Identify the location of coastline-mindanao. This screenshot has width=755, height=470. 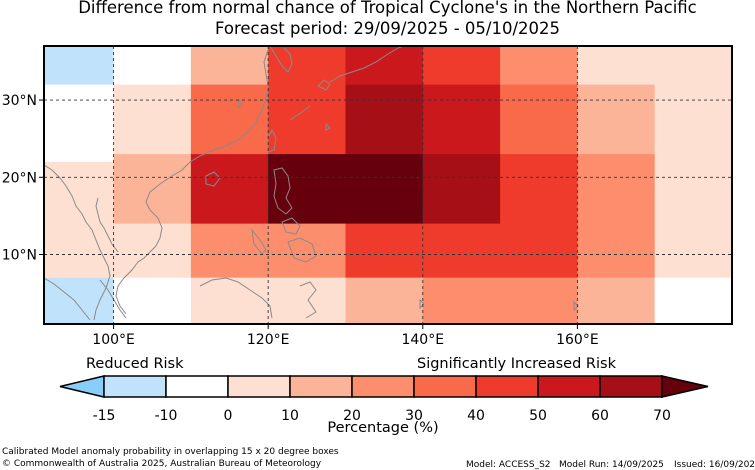
(302, 250).